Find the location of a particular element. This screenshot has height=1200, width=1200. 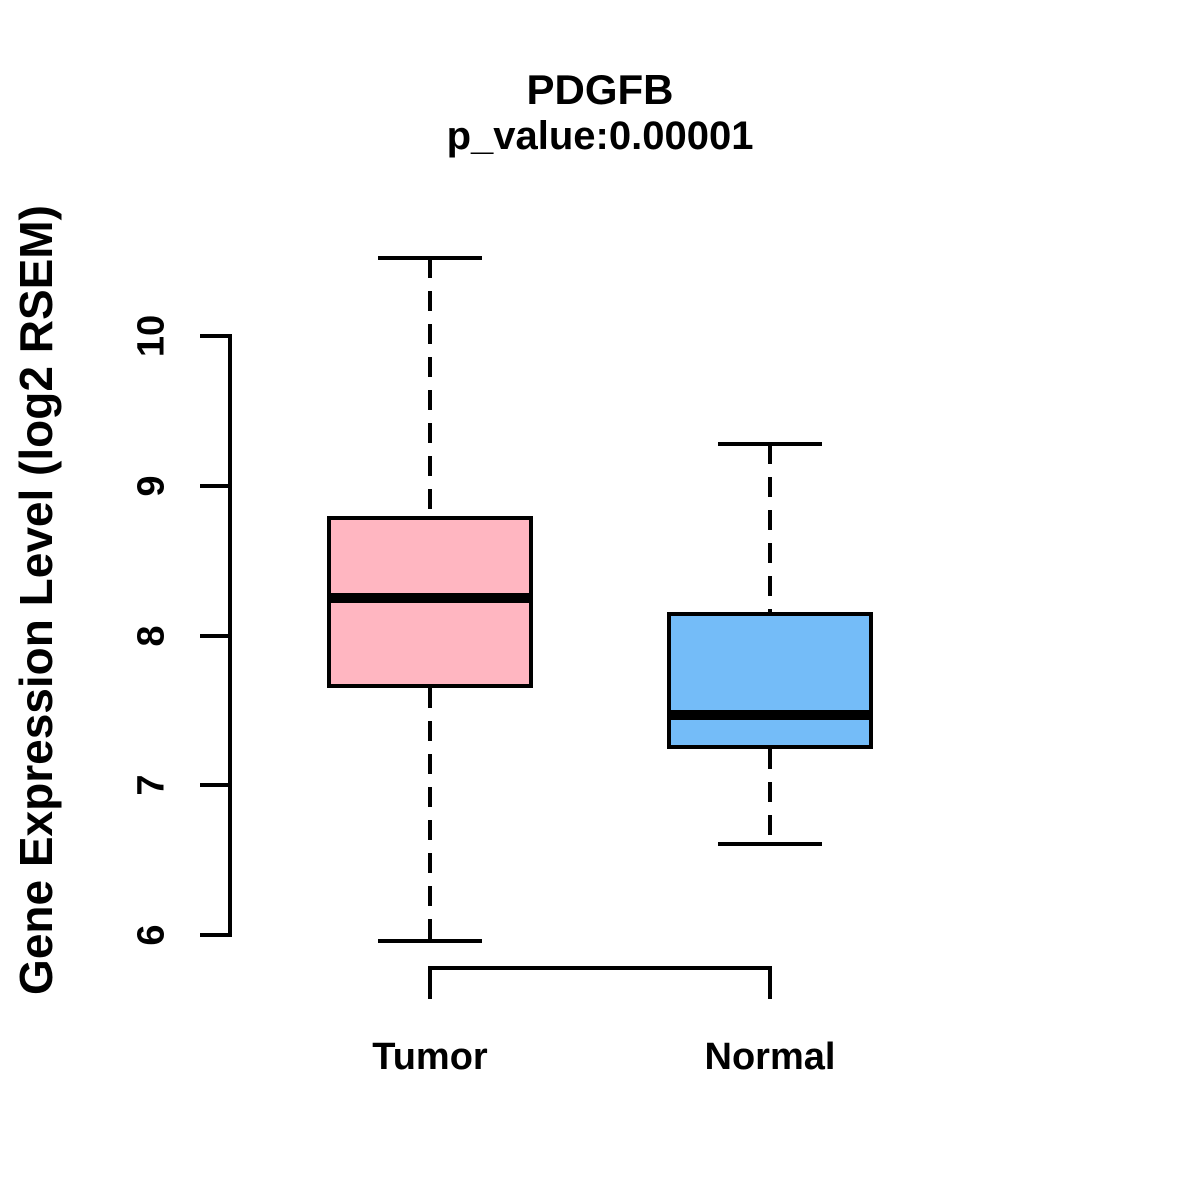

y-axis-line is located at coordinates (230, 635).